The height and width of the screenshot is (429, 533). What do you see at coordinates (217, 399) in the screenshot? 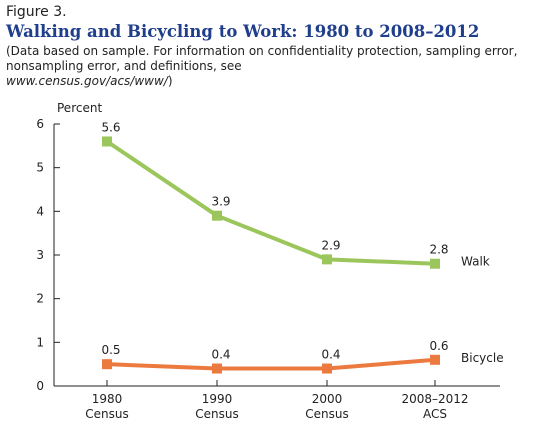
I see `x-tick-label: 1990` at bounding box center [217, 399].